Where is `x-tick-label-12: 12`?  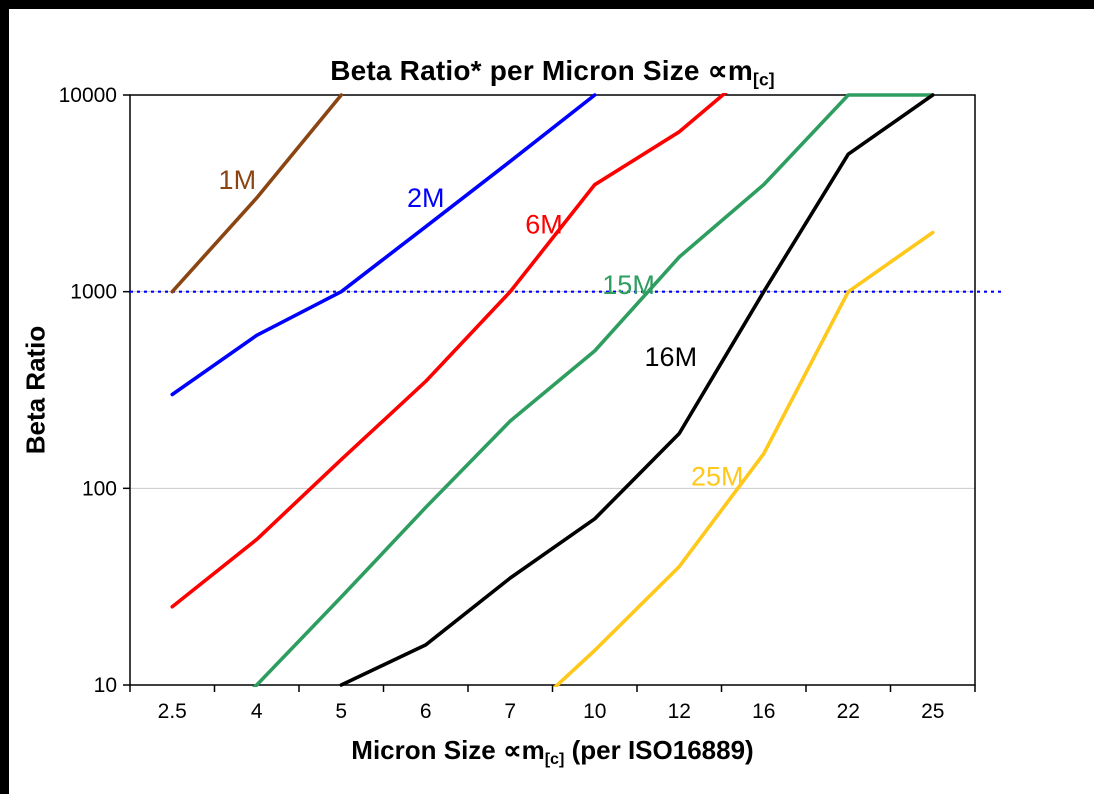 x-tick-label-12: 12 is located at coordinates (679, 711).